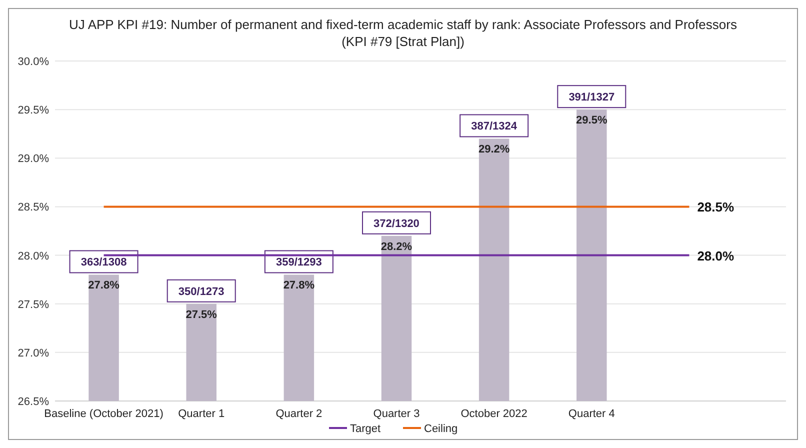 This screenshot has height=448, width=806. Describe the element at coordinates (103, 262) in the screenshot. I see `annotation: 363/1308` at that location.